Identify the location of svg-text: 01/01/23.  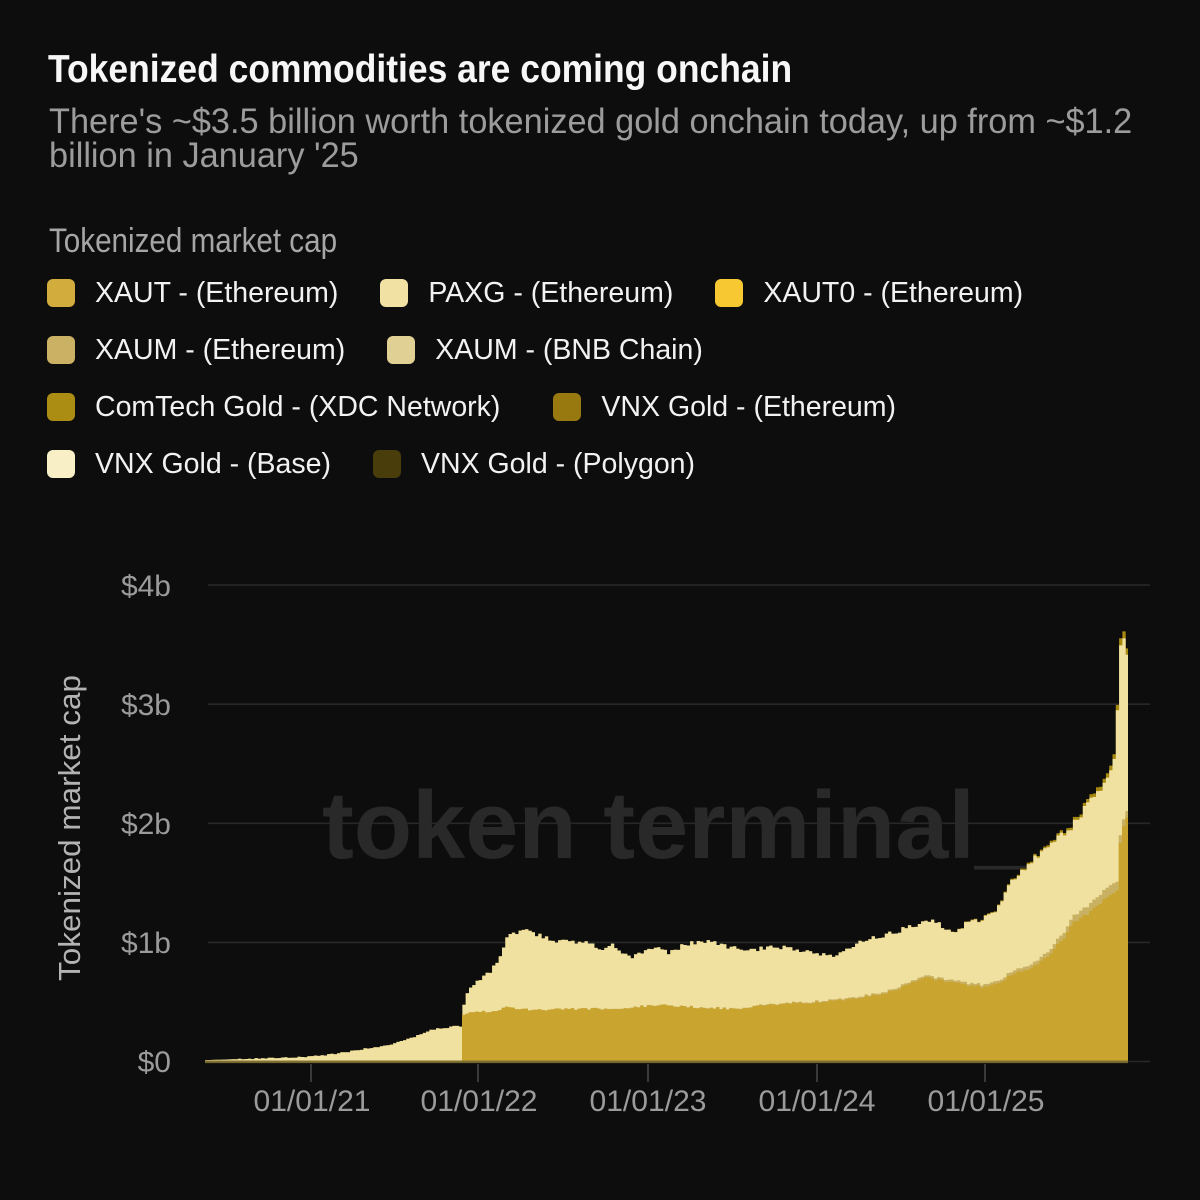
(648, 1101).